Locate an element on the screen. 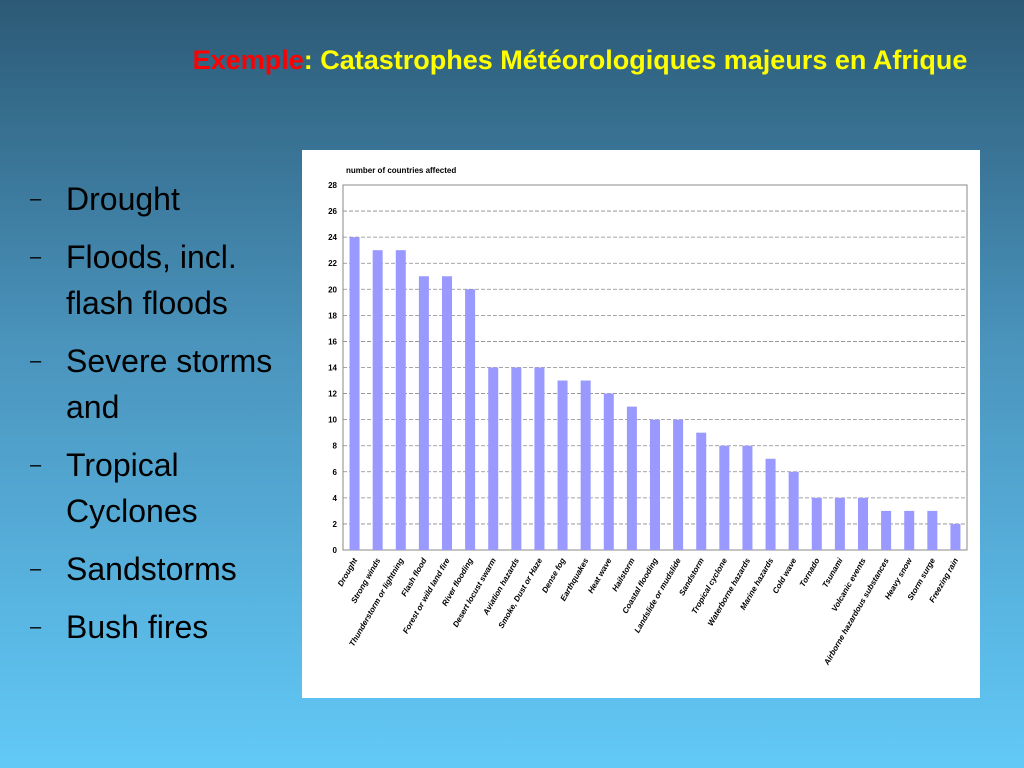 The width and height of the screenshot is (1024, 768). bullet: Tropical Cyclones is located at coordinates (160, 488).